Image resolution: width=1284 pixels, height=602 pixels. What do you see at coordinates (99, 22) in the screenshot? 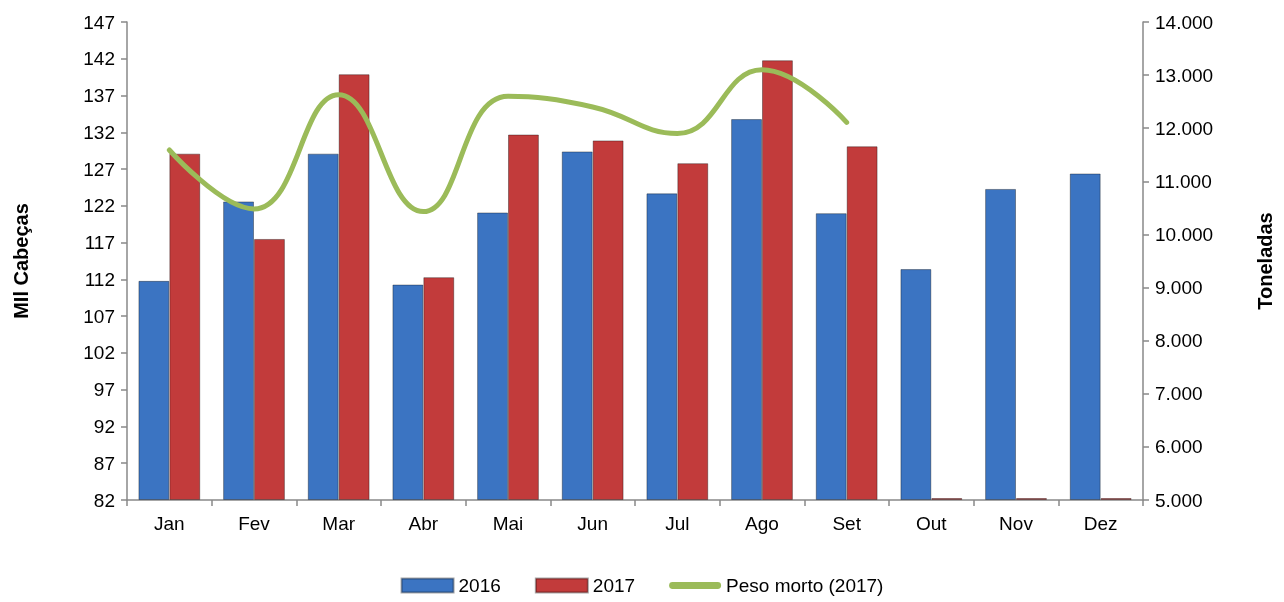
I see `y-tick-label: 147` at bounding box center [99, 22].